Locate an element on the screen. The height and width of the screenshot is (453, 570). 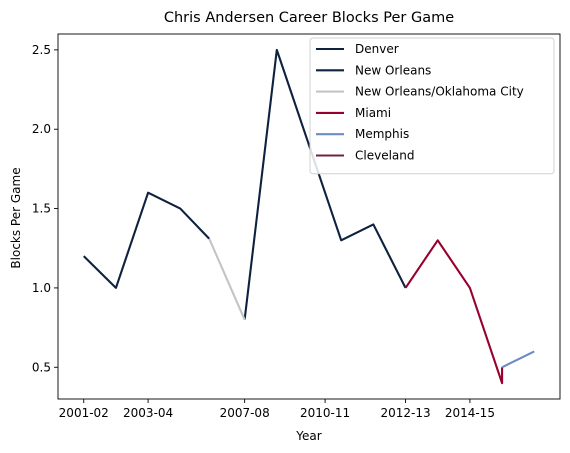
chart-title: Chris Andersen Career Blocks Per Game is located at coordinates (309, 18).